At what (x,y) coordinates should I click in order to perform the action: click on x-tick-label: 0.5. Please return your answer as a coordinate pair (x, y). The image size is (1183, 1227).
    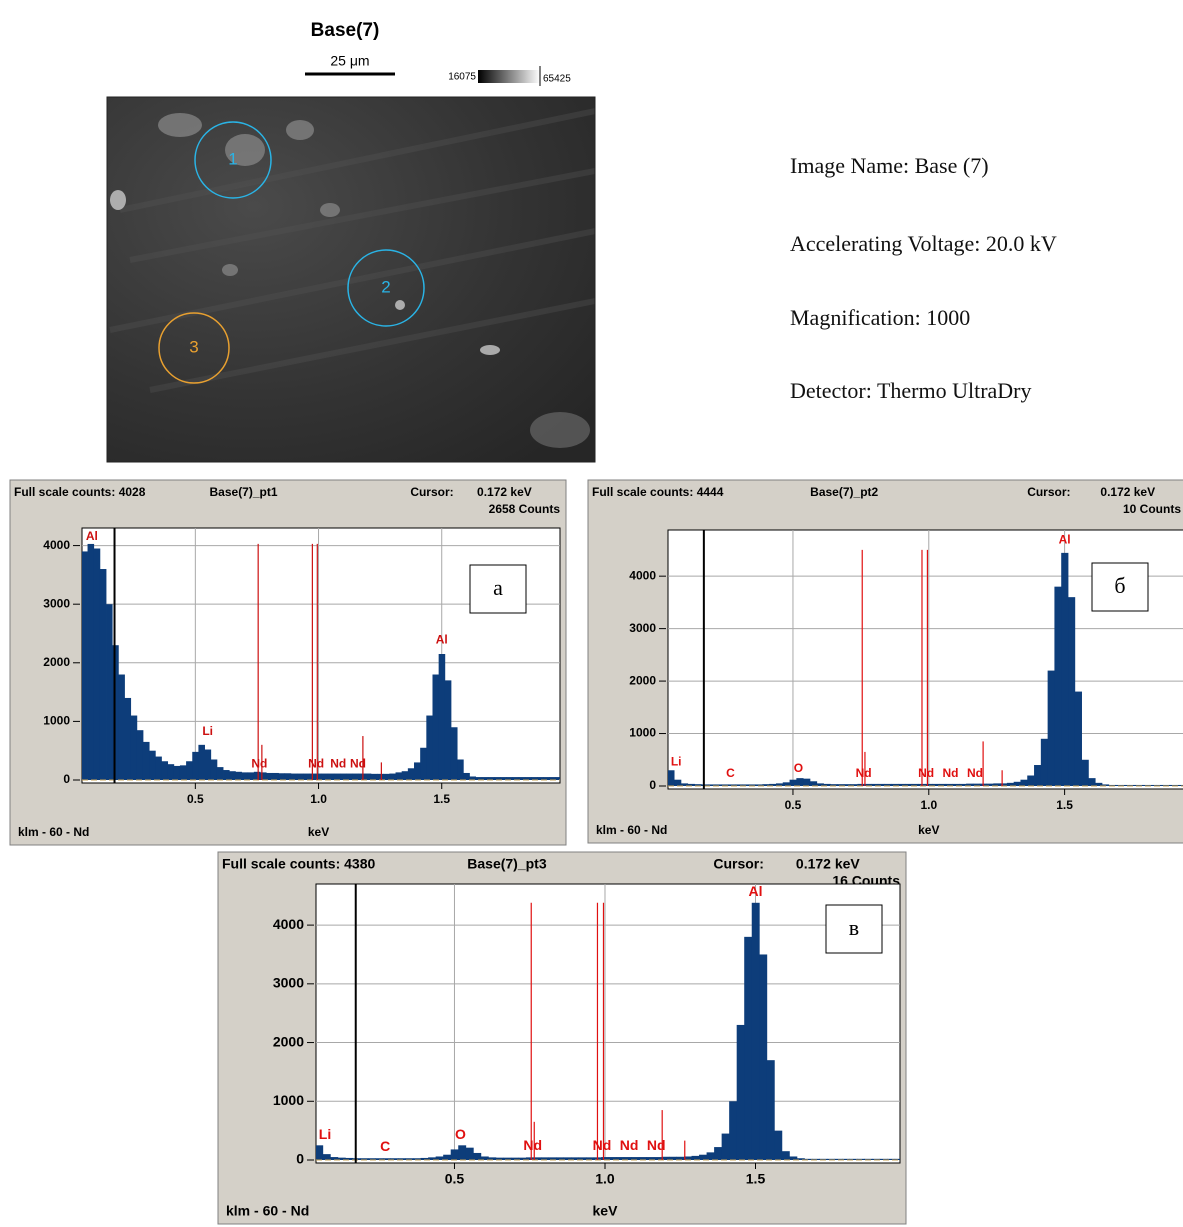
    Looking at the image, I should click on (195, 799).